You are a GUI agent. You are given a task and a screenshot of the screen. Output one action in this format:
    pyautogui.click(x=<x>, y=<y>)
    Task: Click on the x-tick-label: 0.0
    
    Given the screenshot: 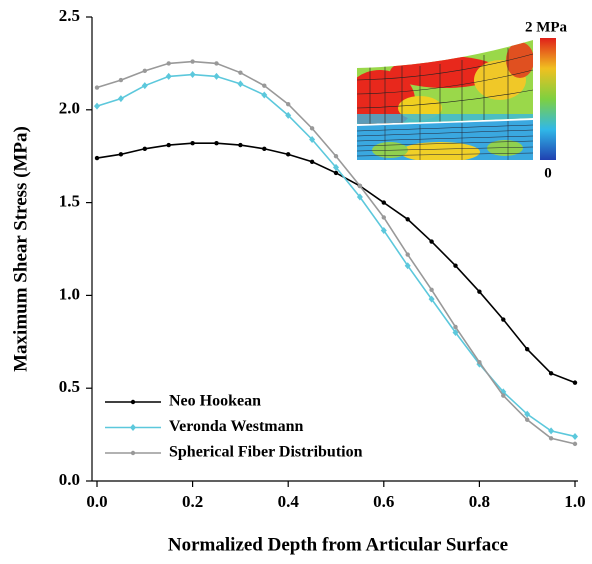 What is the action you would take?
    pyautogui.click(x=96, y=501)
    